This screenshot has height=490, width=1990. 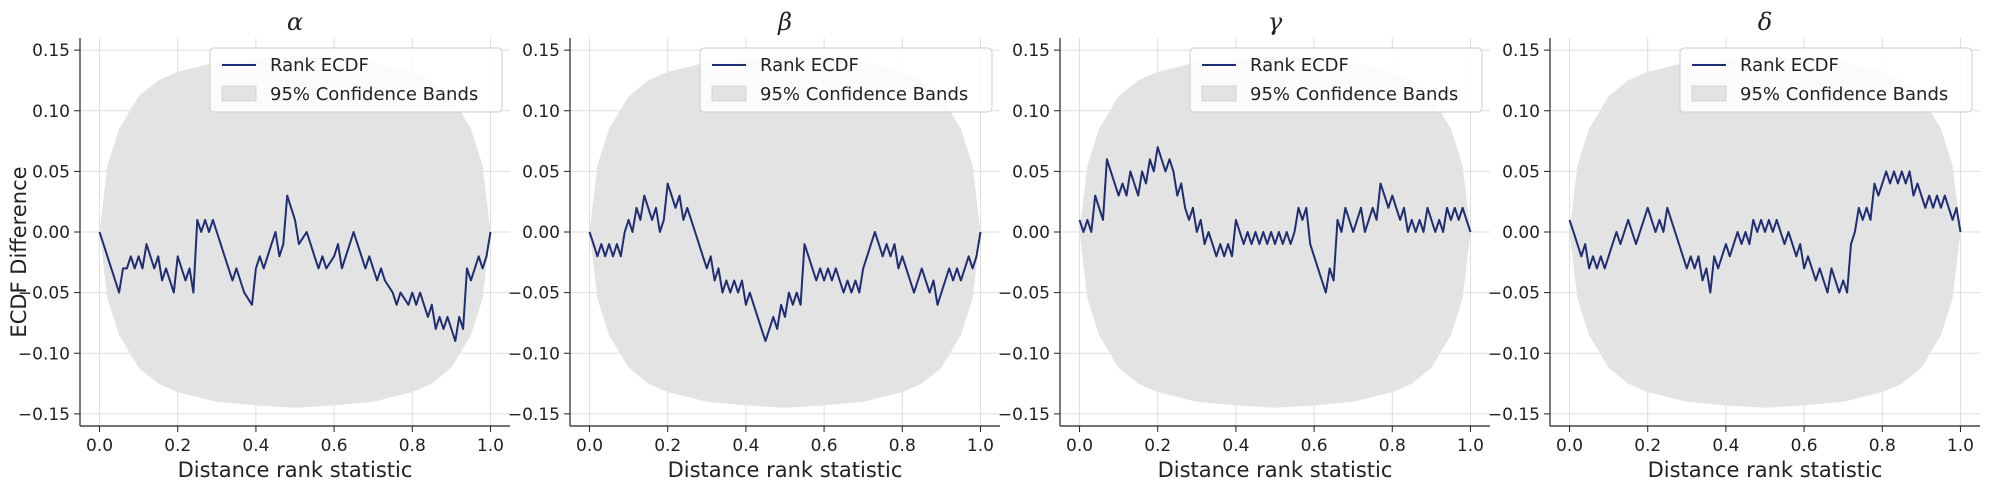 What do you see at coordinates (1765, 22) in the screenshot?
I see `panel-title: δ` at bounding box center [1765, 22].